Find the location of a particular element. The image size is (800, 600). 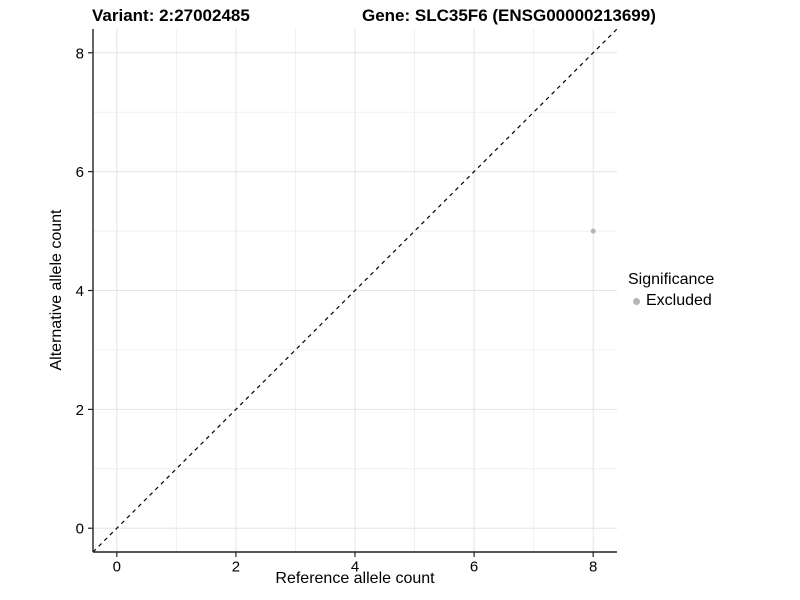

x-tick-label: 4 is located at coordinates (355, 567).